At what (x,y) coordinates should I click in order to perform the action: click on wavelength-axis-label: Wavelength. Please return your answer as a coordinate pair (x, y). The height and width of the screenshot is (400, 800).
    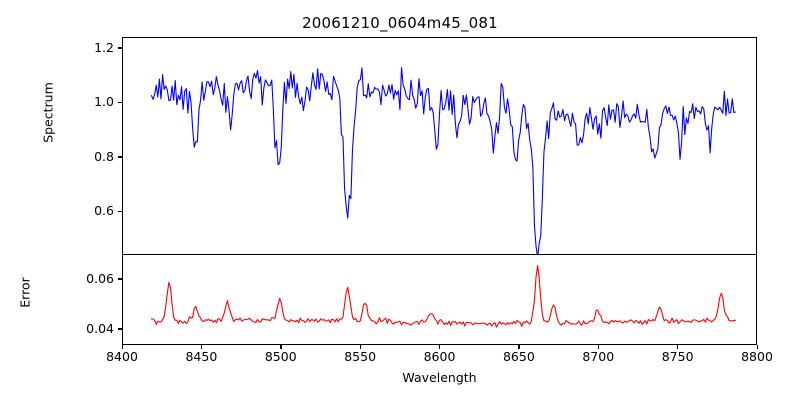
    Looking at the image, I should click on (439, 377).